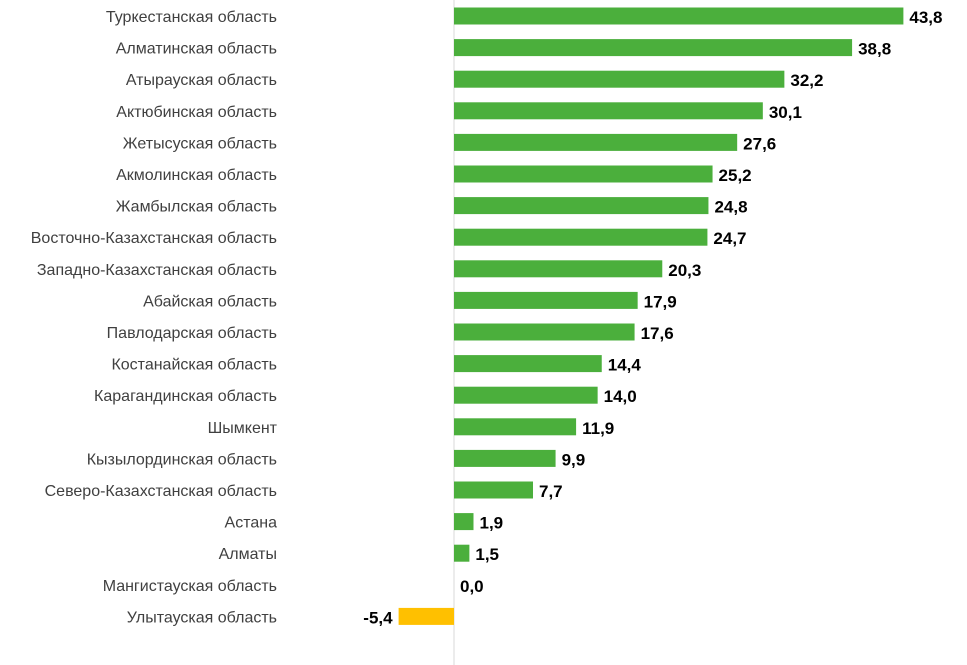 This screenshot has height=665, width=967. I want to click on category-label: Абайская область, so click(210, 301).